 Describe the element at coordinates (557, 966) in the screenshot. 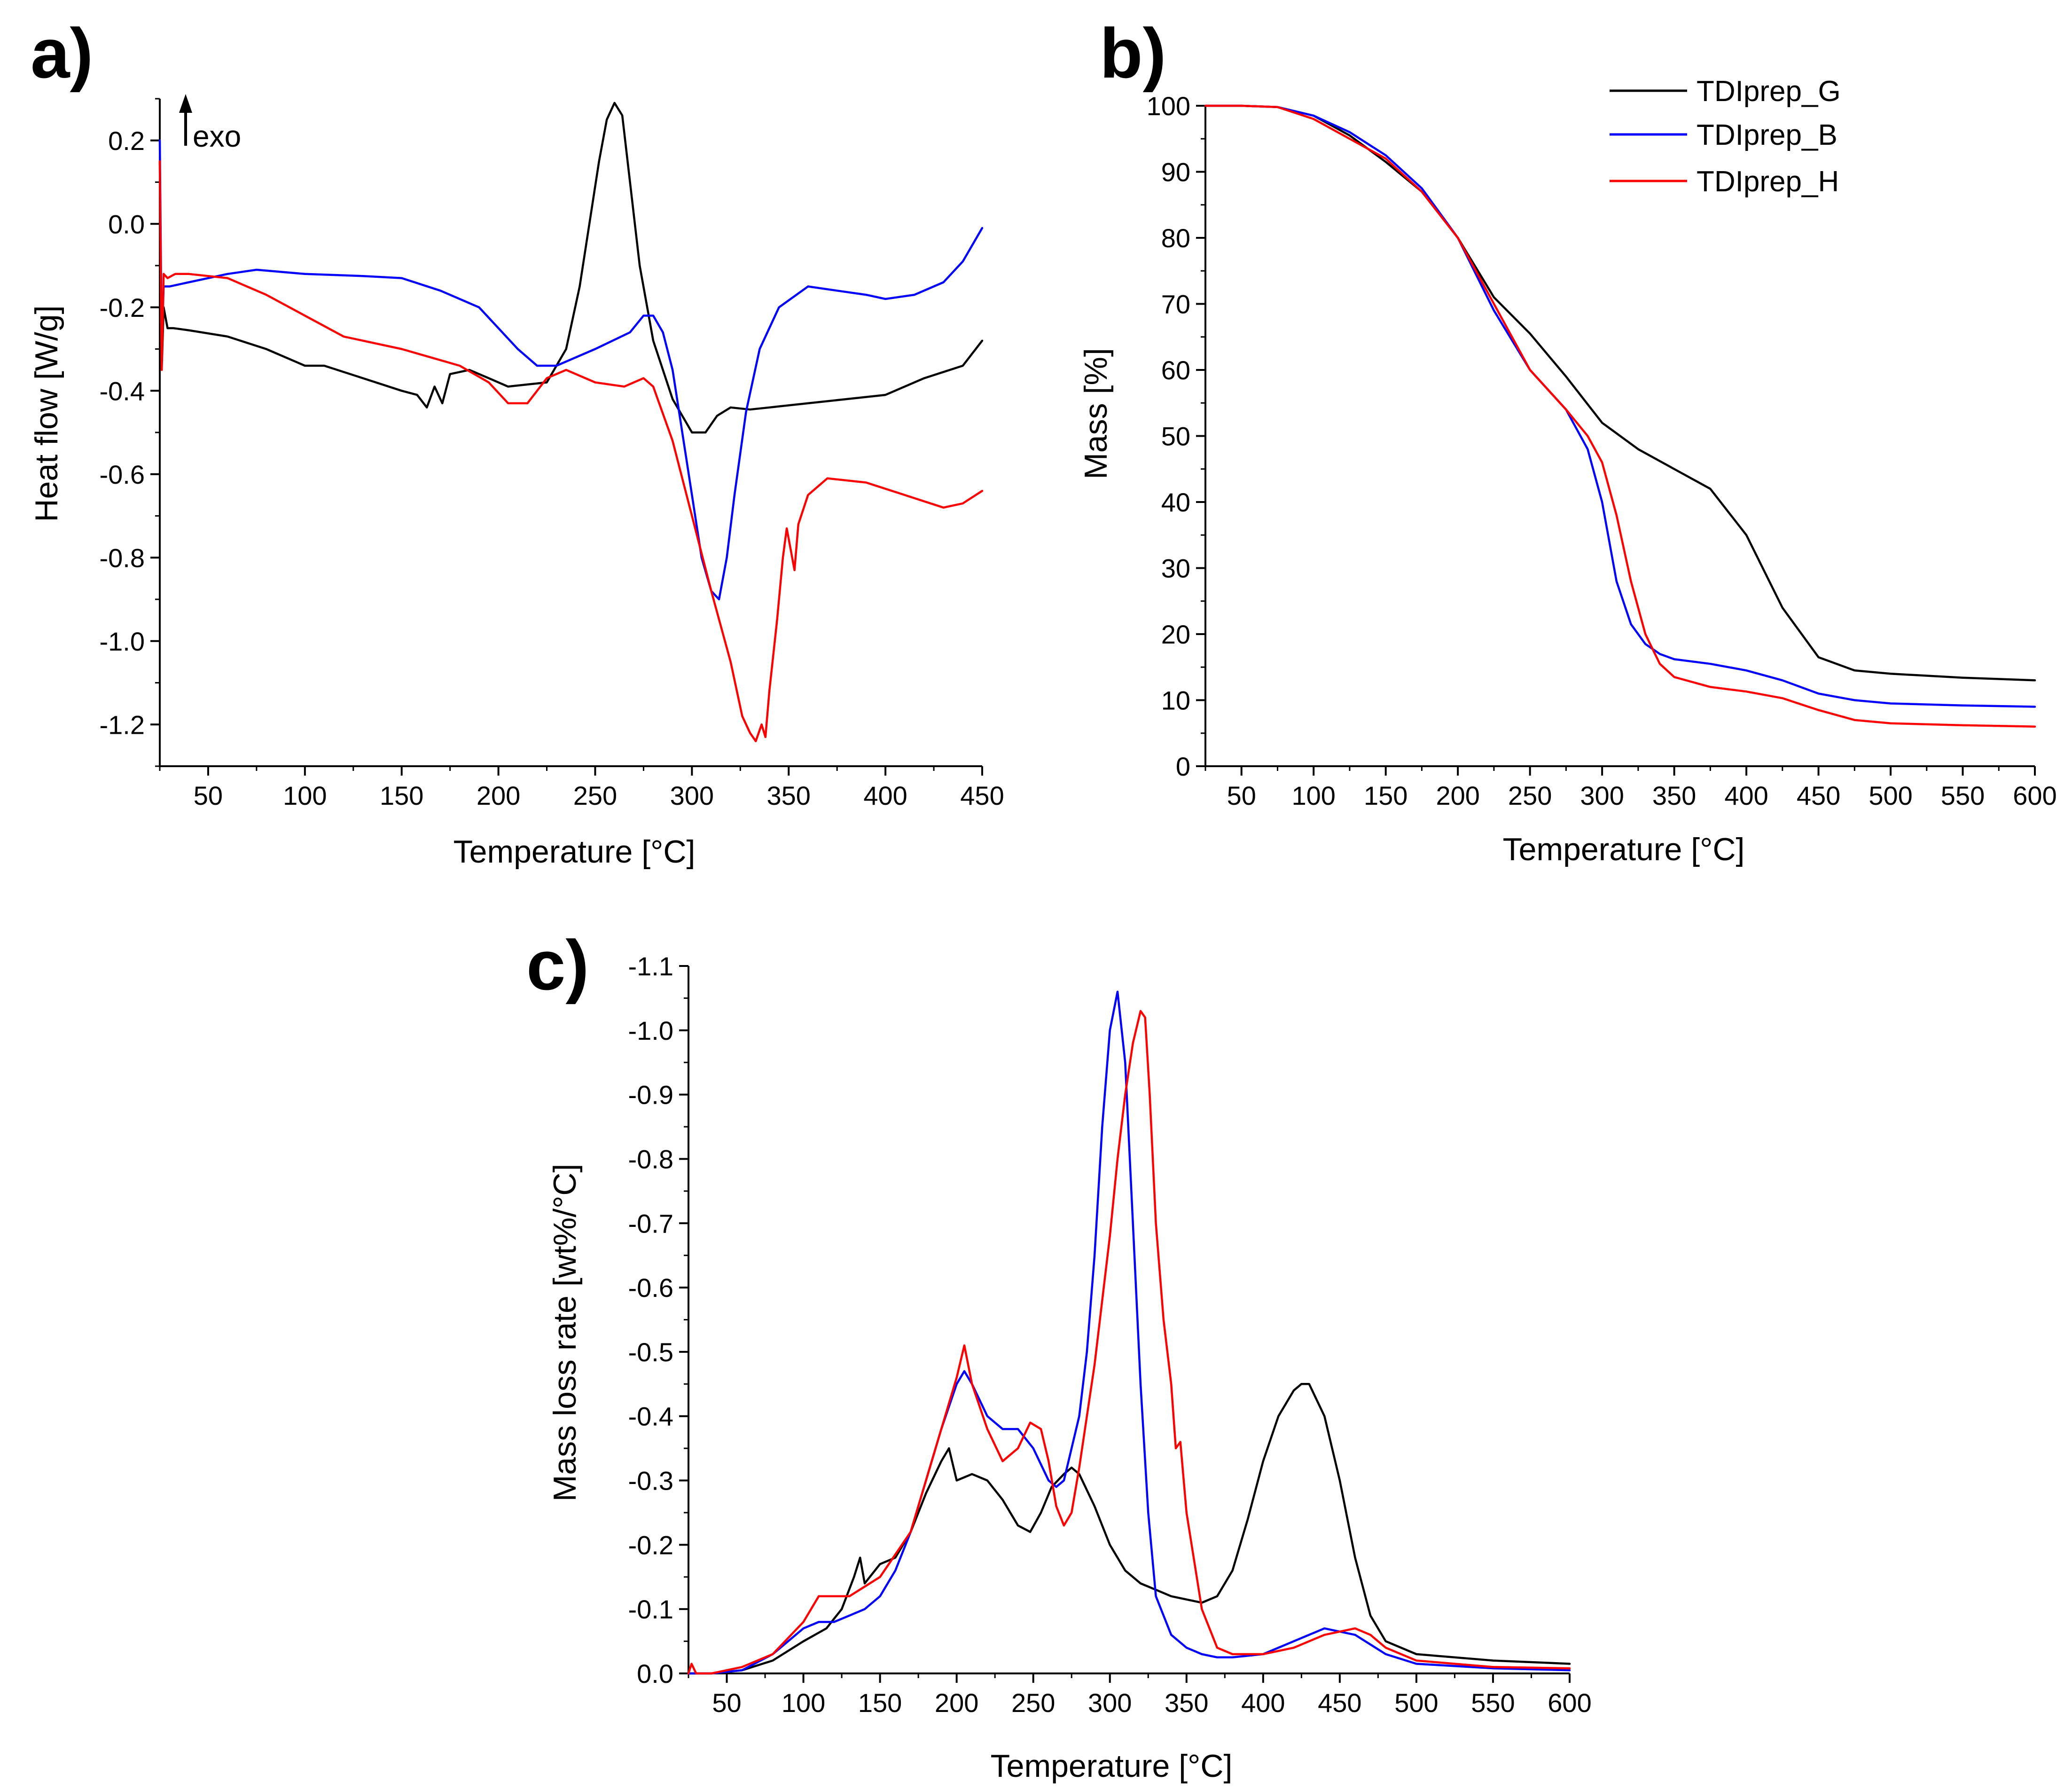

I see `panel-c-label: c)` at that location.